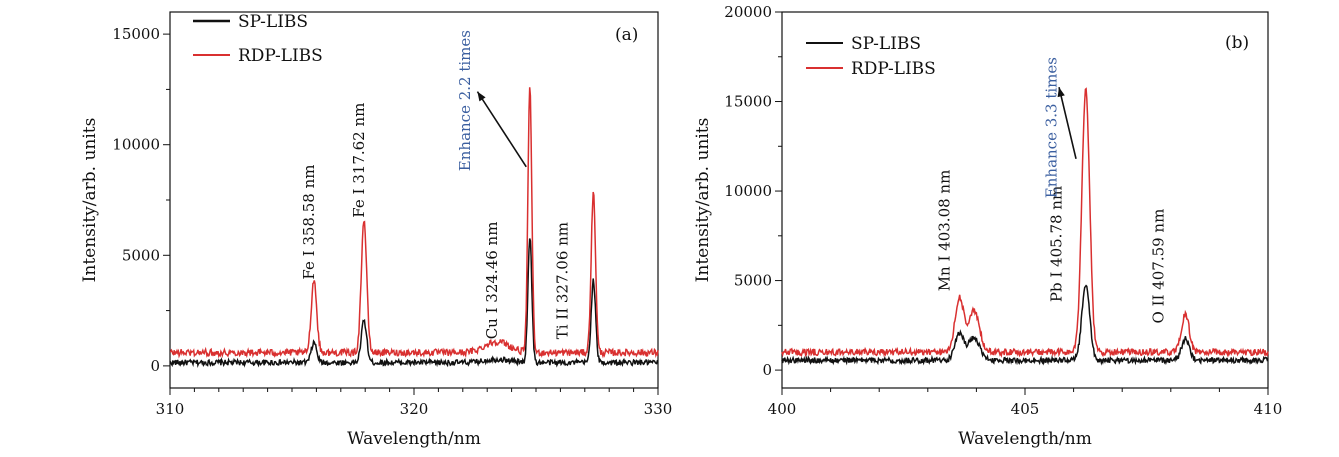 Image resolution: width=1339 pixels, height=457 pixels. I want to click on enhance-arrowhead-b, so click(1061, 92).